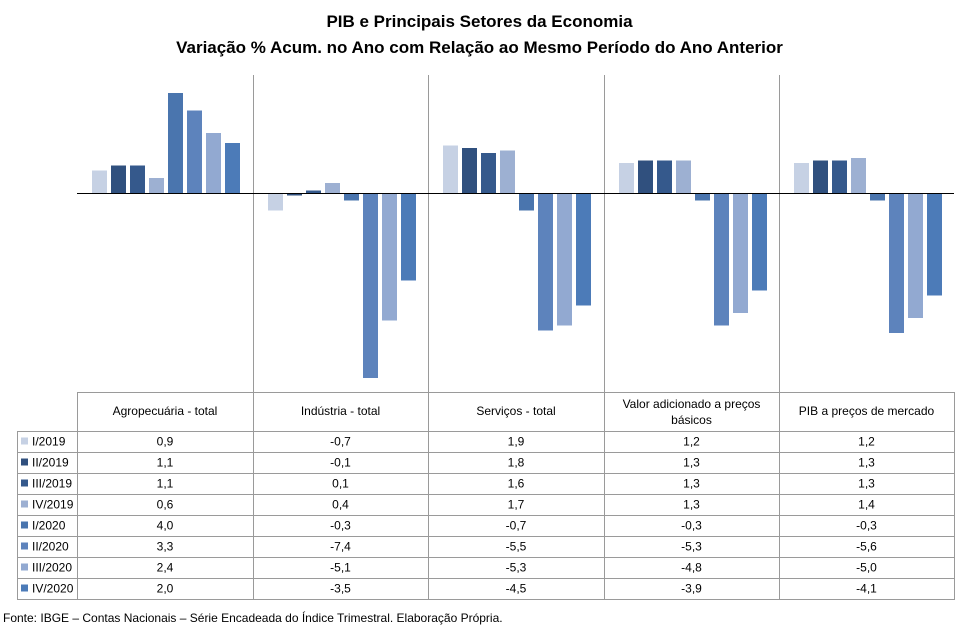  Describe the element at coordinates (692, 412) in the screenshot. I see `category-label: Valor adicionado a preços básicos` at that location.